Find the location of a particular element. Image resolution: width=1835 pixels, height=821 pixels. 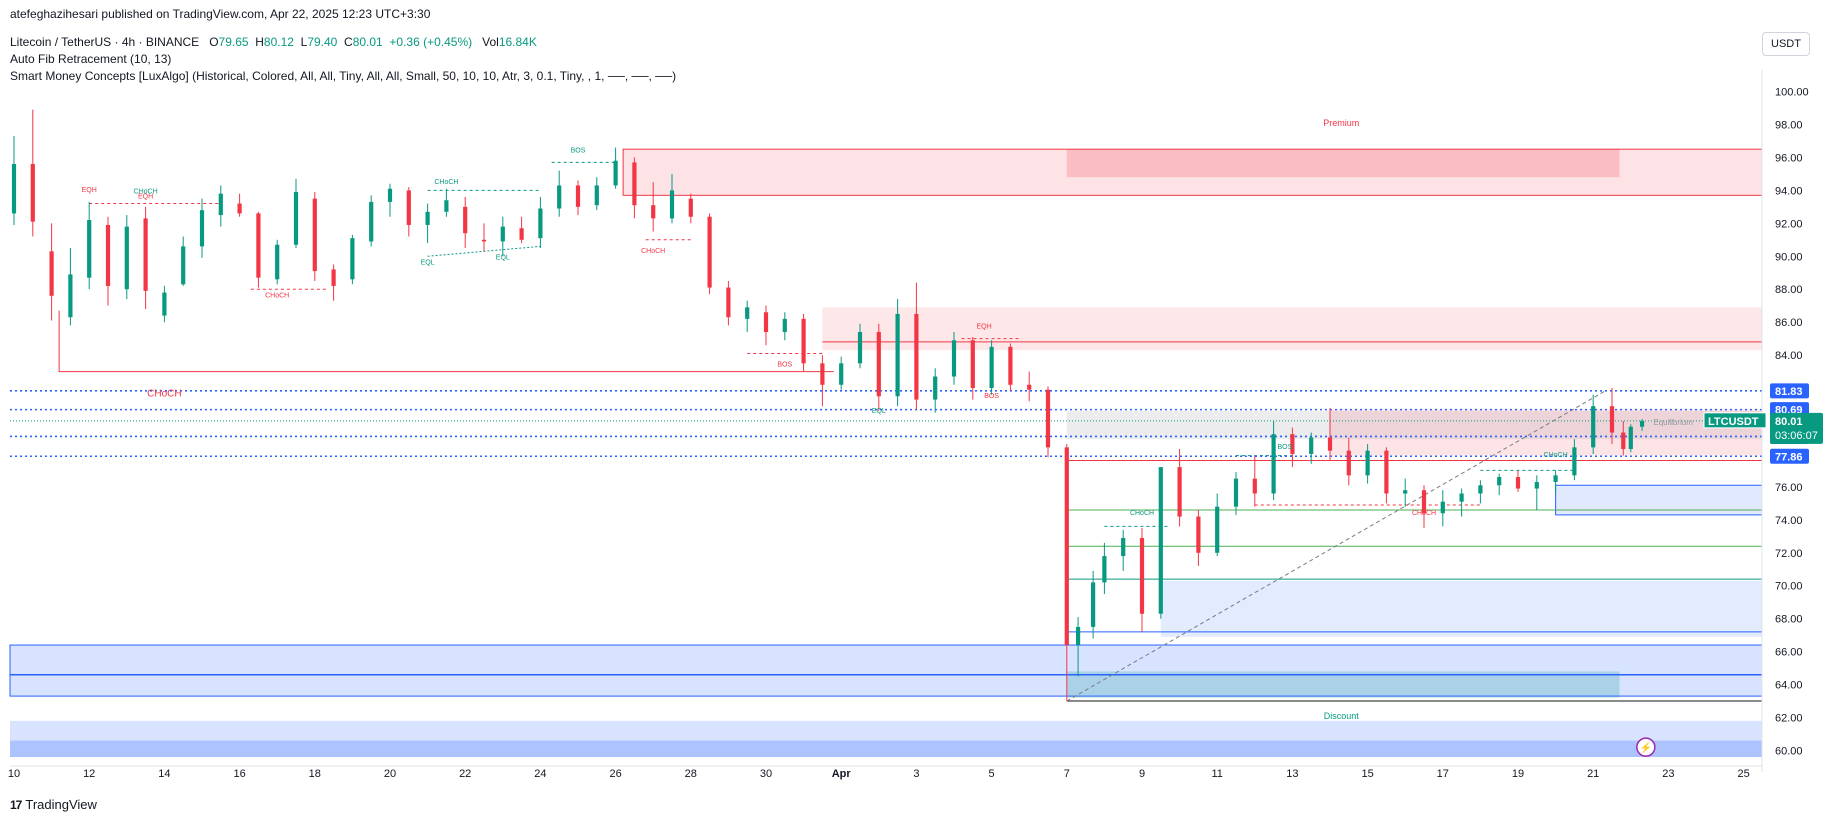

discount-zone-inner is located at coordinates (1343, 684).